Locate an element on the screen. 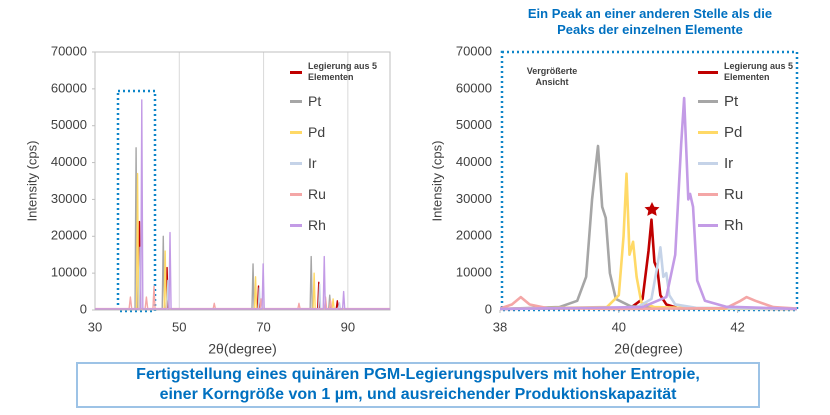  x-tick-label: 50 is located at coordinates (179, 326).